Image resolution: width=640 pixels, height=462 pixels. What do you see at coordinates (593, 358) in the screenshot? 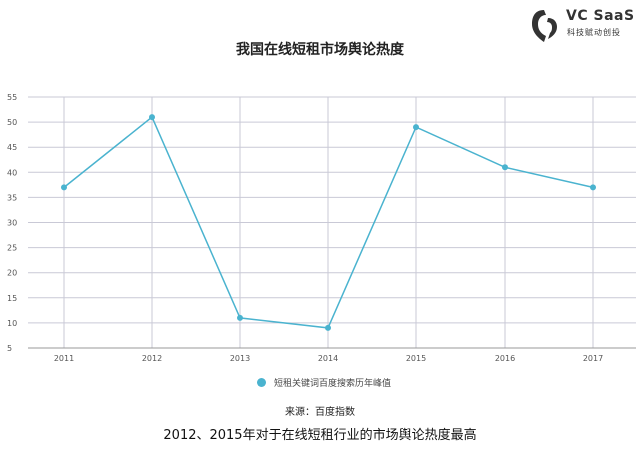
I see `x-tick-label: 2017` at bounding box center [593, 358].